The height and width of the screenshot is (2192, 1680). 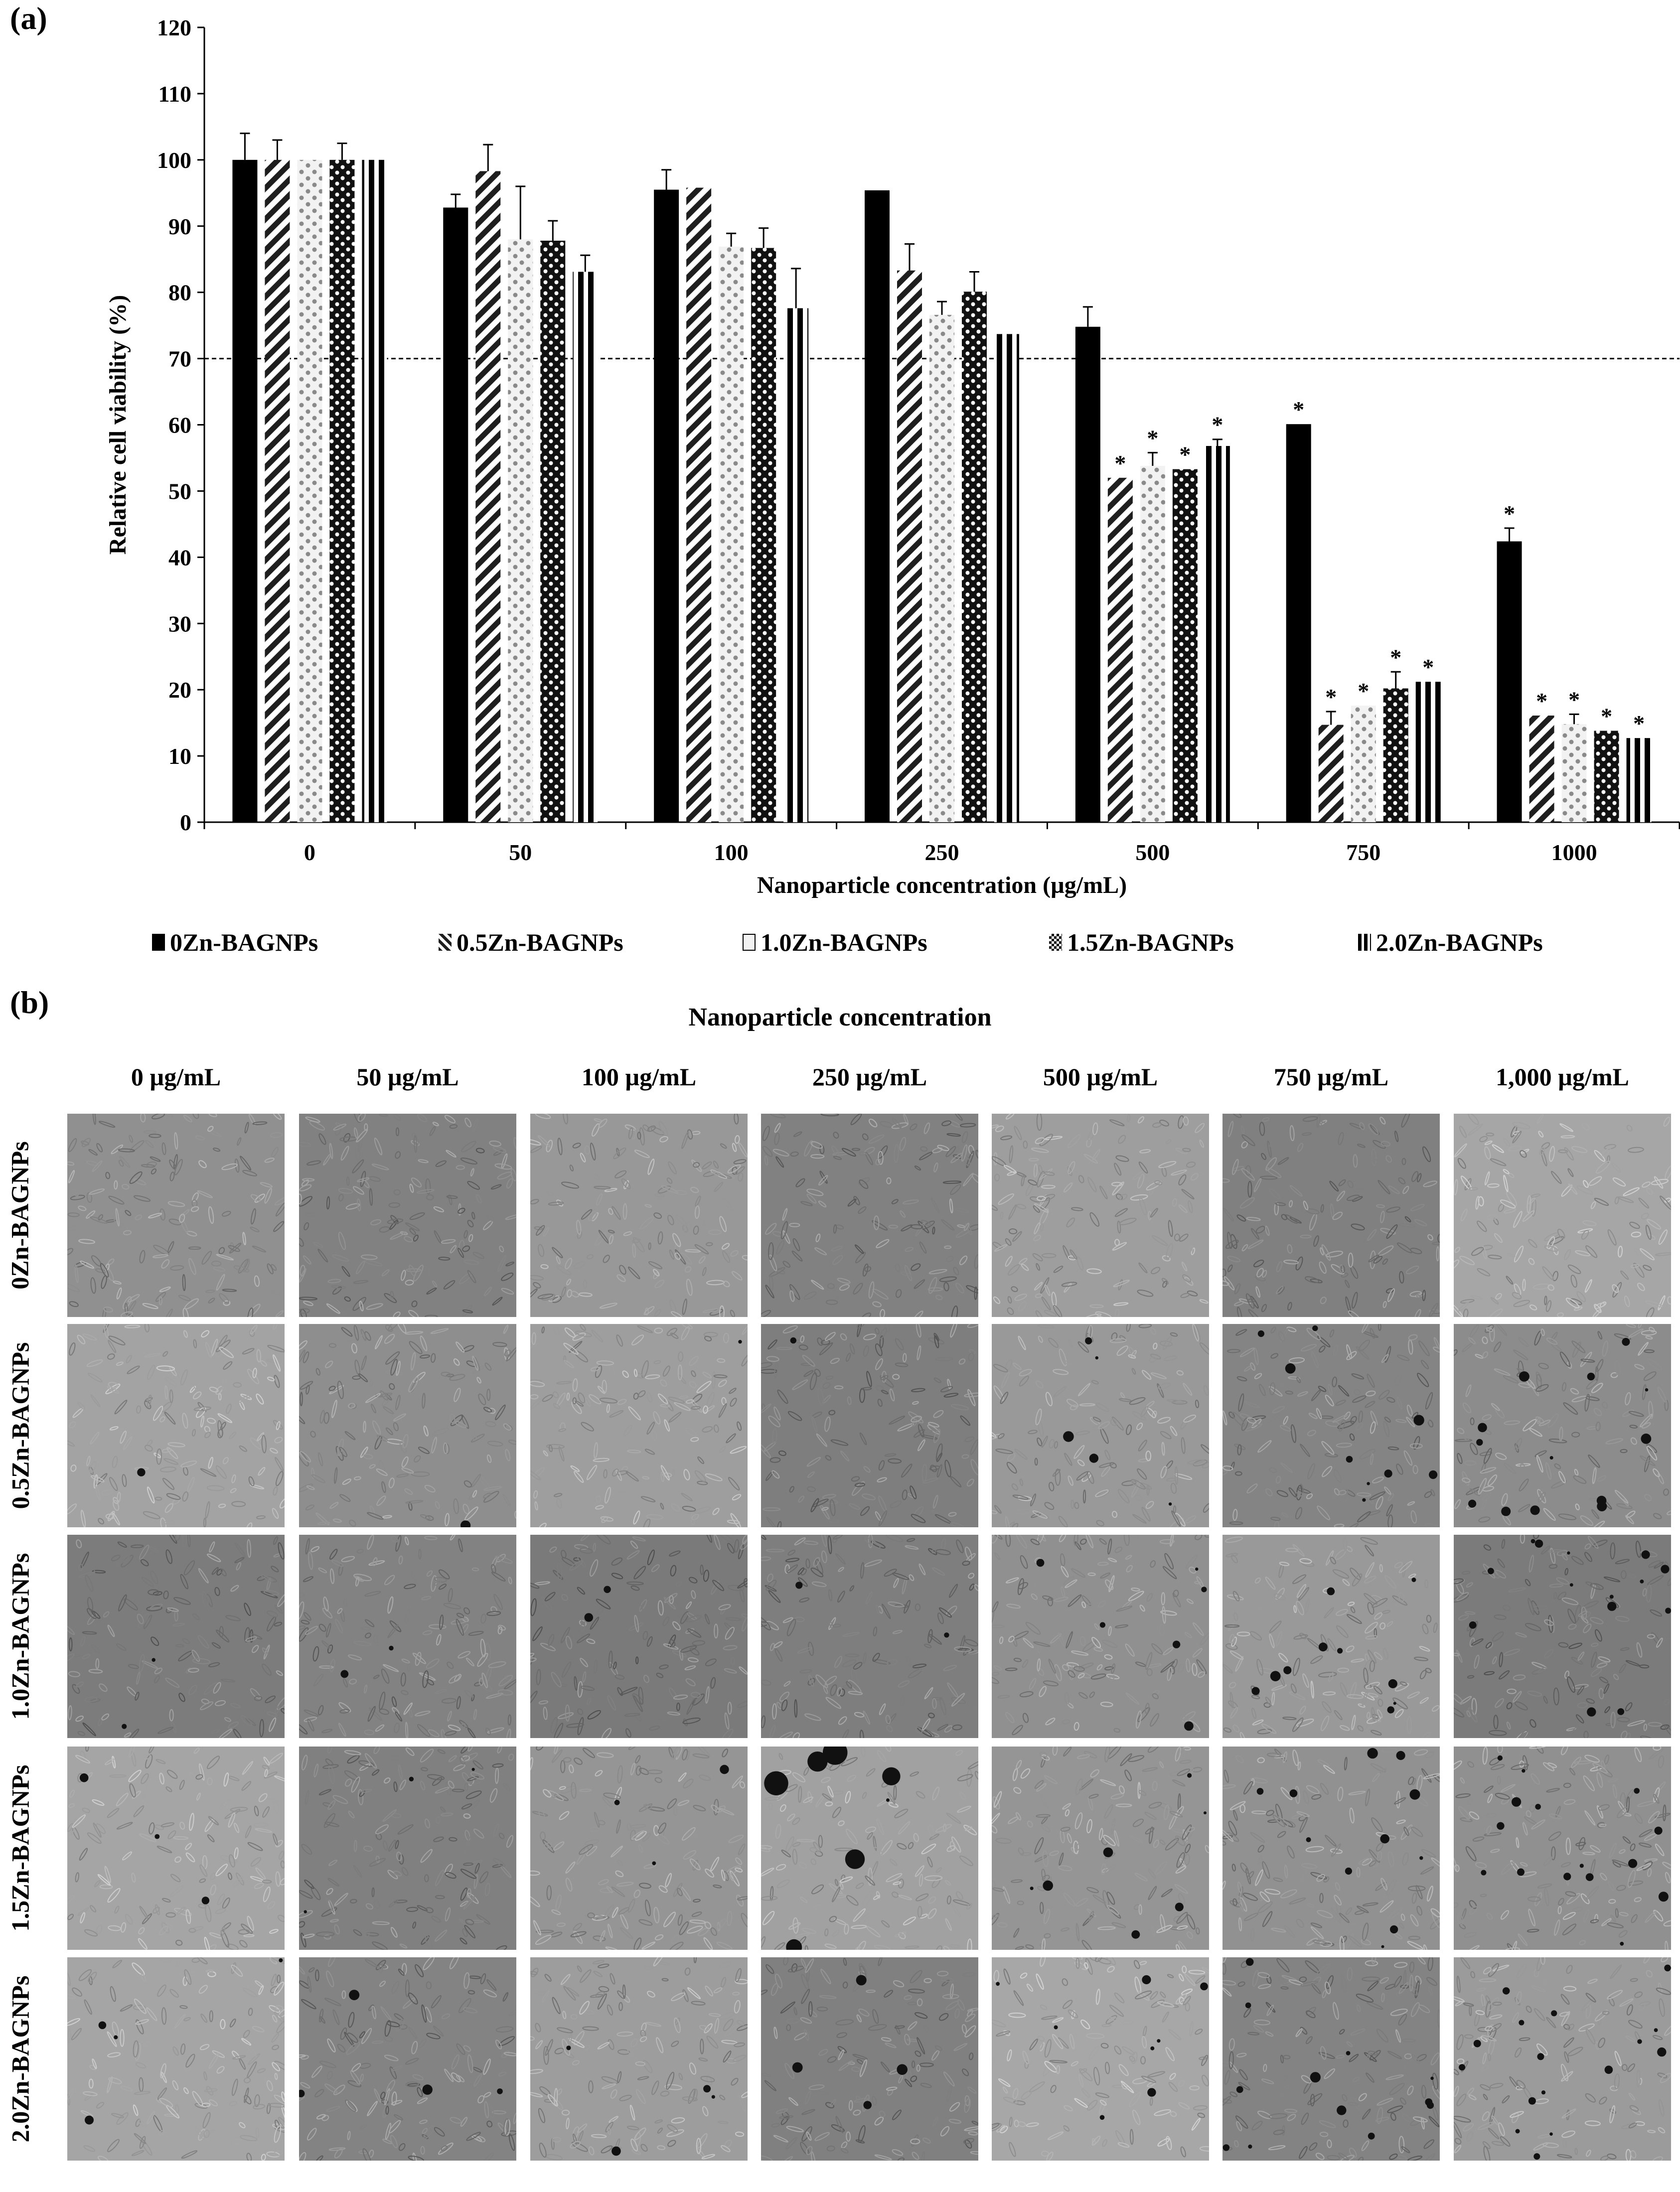 What do you see at coordinates (244, 942) in the screenshot?
I see `legend-label: 0Zn-BAGNPs` at bounding box center [244, 942].